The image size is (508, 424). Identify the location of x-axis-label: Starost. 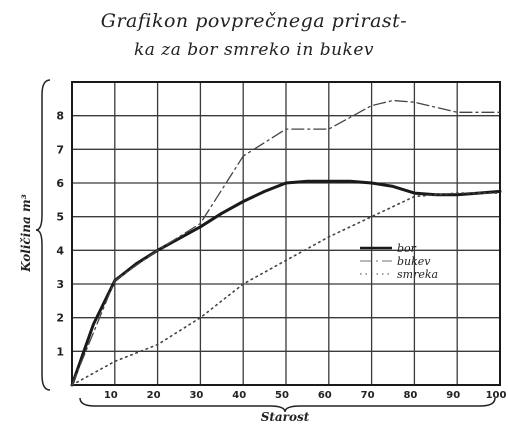
(285, 417).